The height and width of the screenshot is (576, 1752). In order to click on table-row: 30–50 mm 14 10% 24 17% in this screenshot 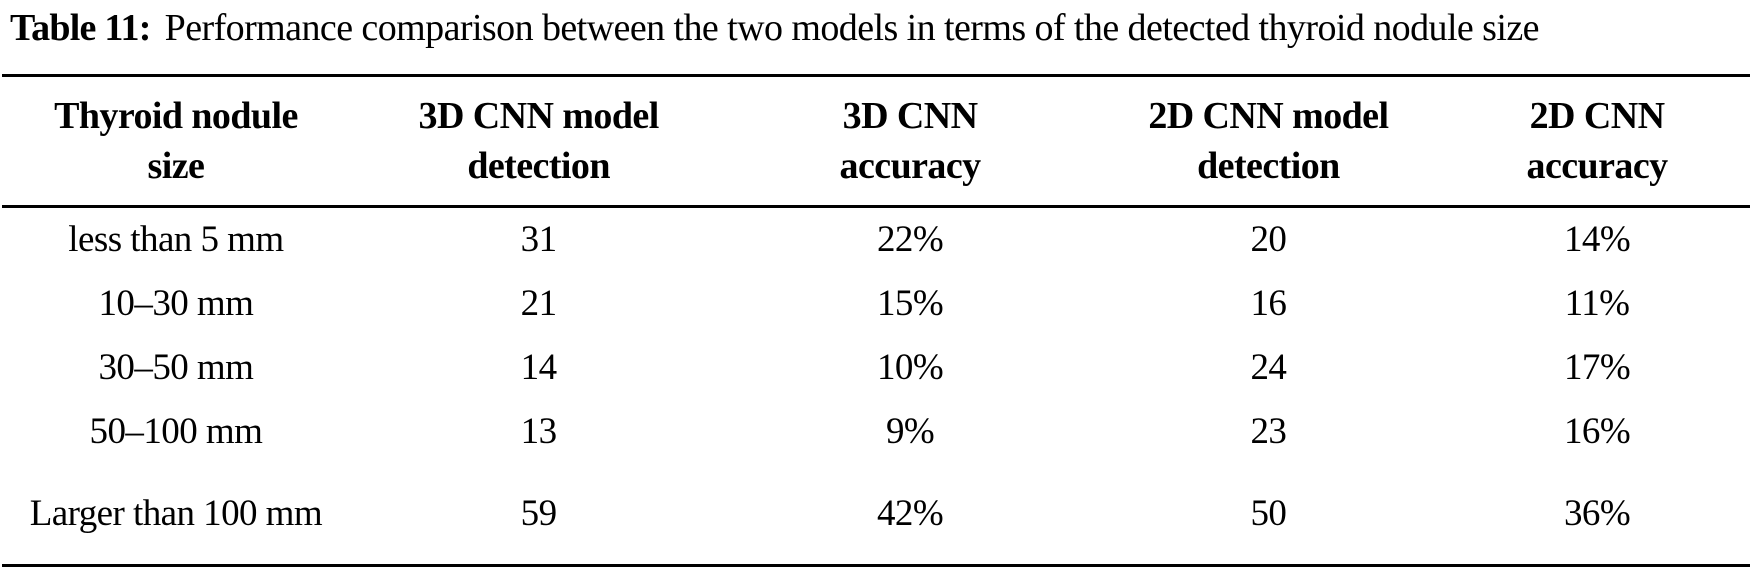, I will do `click(876, 368)`.